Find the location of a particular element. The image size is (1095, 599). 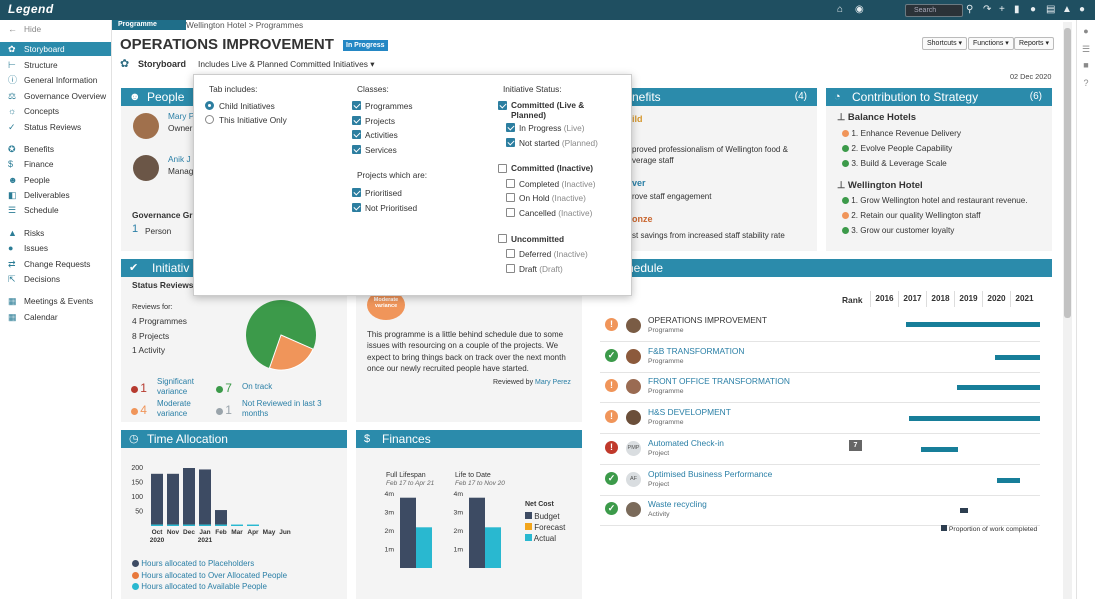

not-started-checkbox is located at coordinates (510, 142).